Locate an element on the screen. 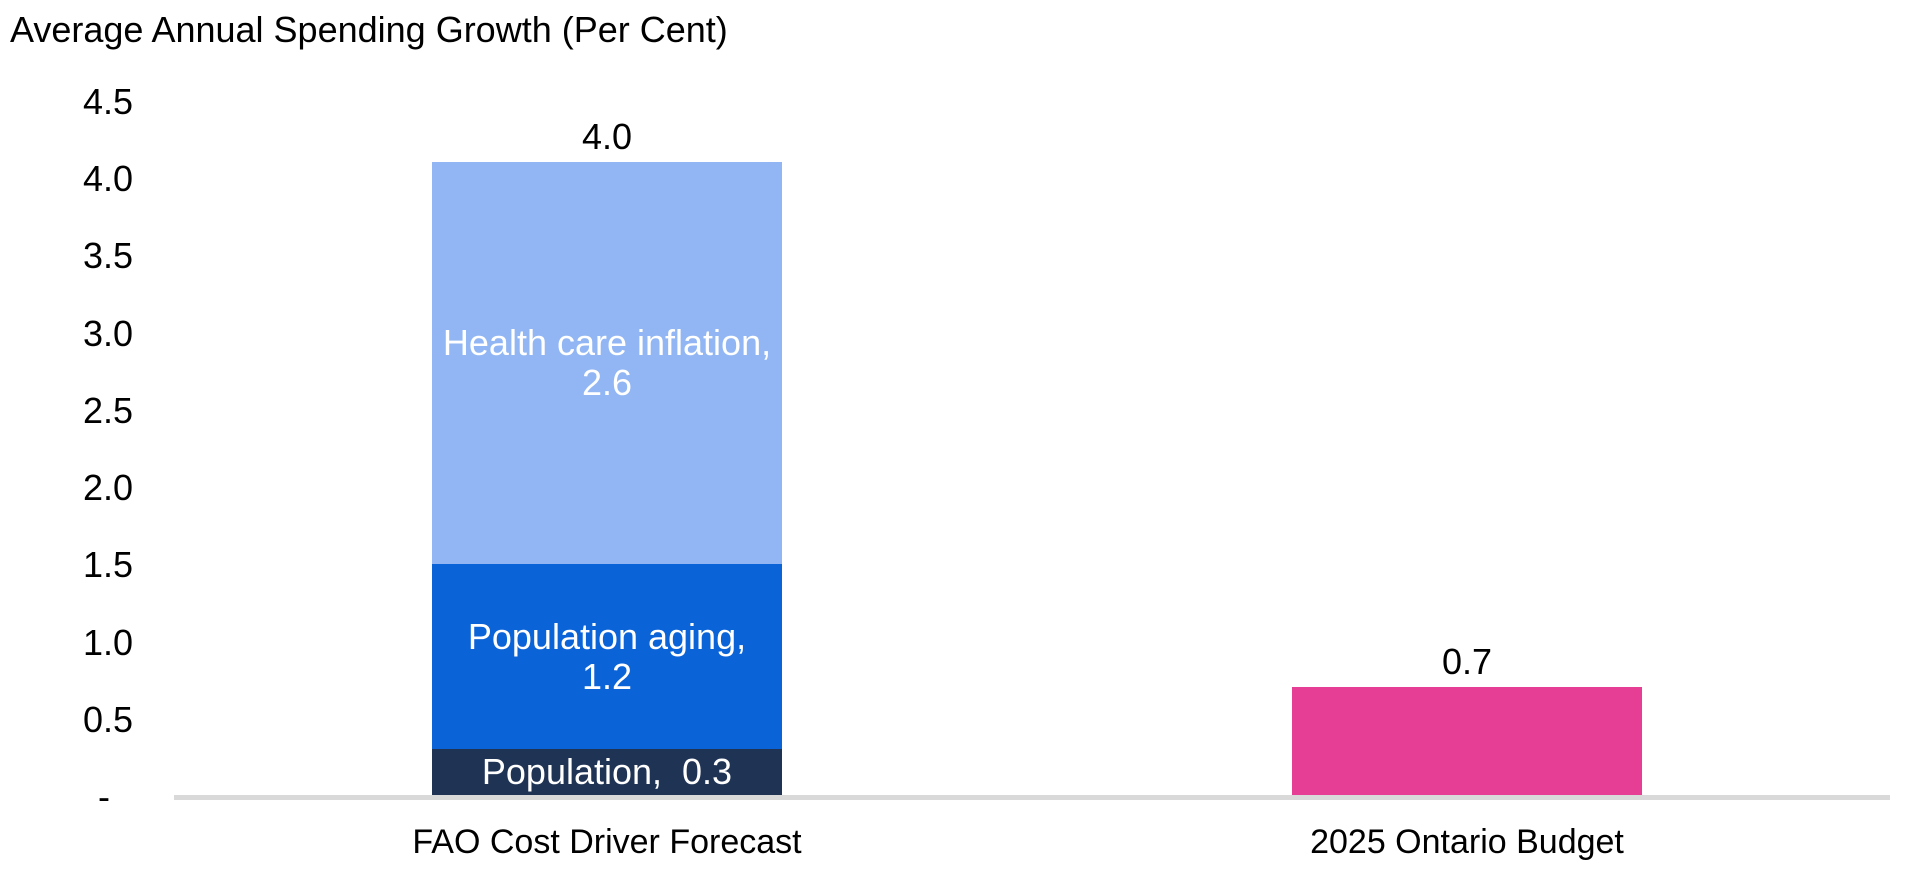 The width and height of the screenshot is (1908, 882). y-tick-1-0: 1.0 is located at coordinates (107, 642).